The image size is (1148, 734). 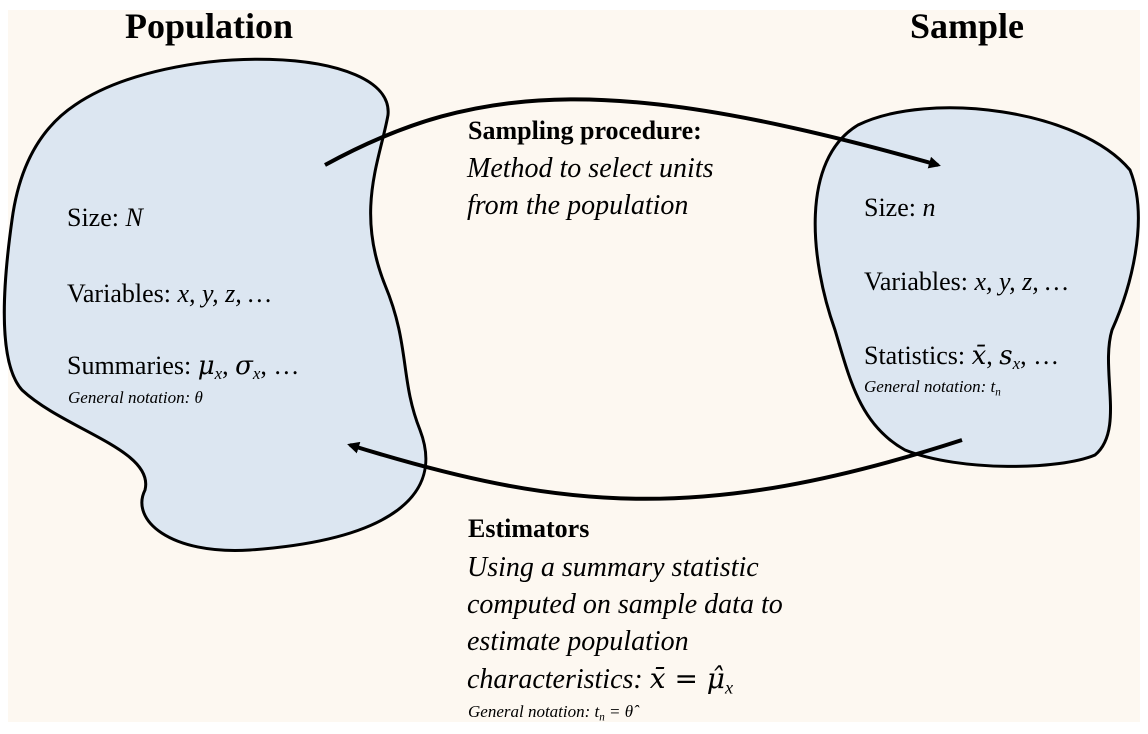 What do you see at coordinates (625, 604) in the screenshot?
I see `estimators-line-2: computed on sample data to` at bounding box center [625, 604].